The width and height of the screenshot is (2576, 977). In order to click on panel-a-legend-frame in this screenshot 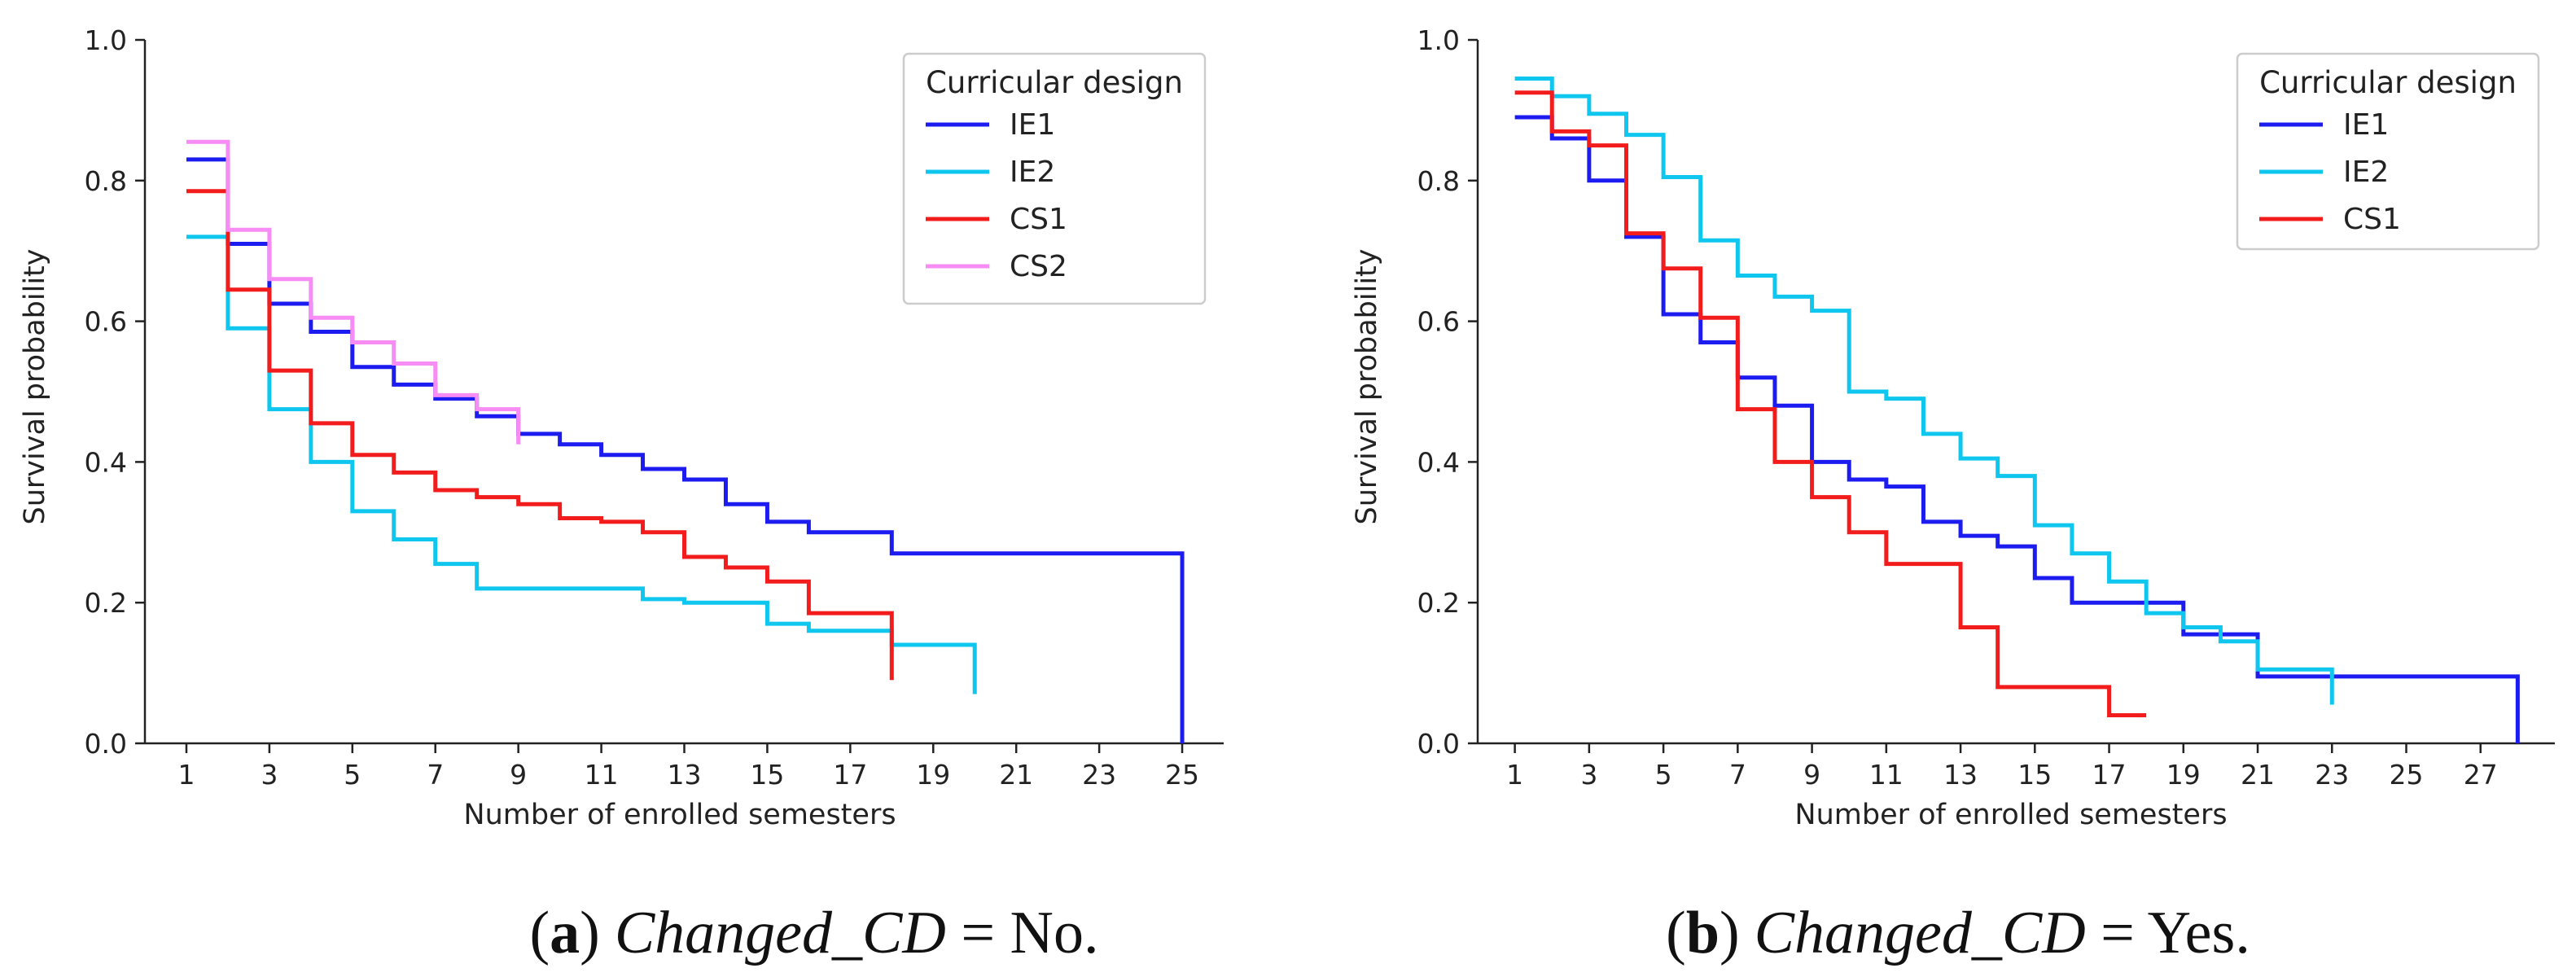, I will do `click(1054, 179)`.